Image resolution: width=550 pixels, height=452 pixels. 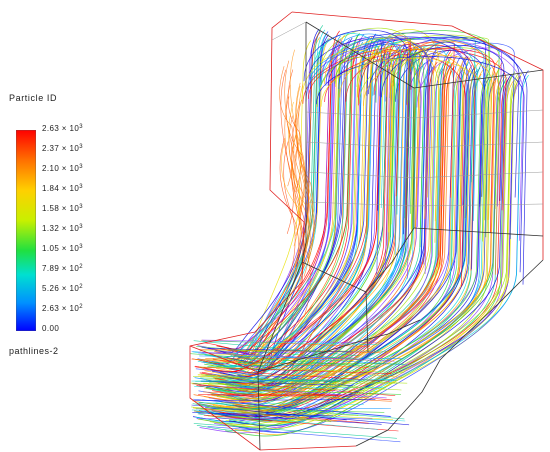 What do you see at coordinates (62, 248) in the screenshot?
I see `colorbar-tick-label: 1.05 × 103` at bounding box center [62, 248].